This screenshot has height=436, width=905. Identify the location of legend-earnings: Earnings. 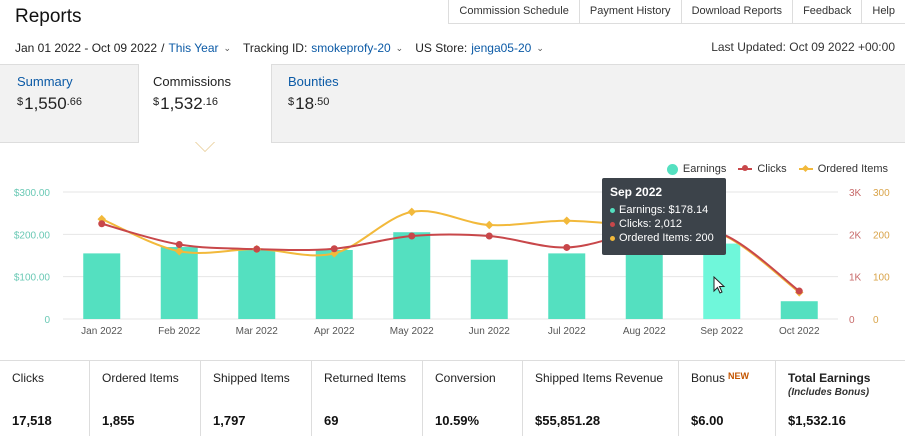
(696, 169).